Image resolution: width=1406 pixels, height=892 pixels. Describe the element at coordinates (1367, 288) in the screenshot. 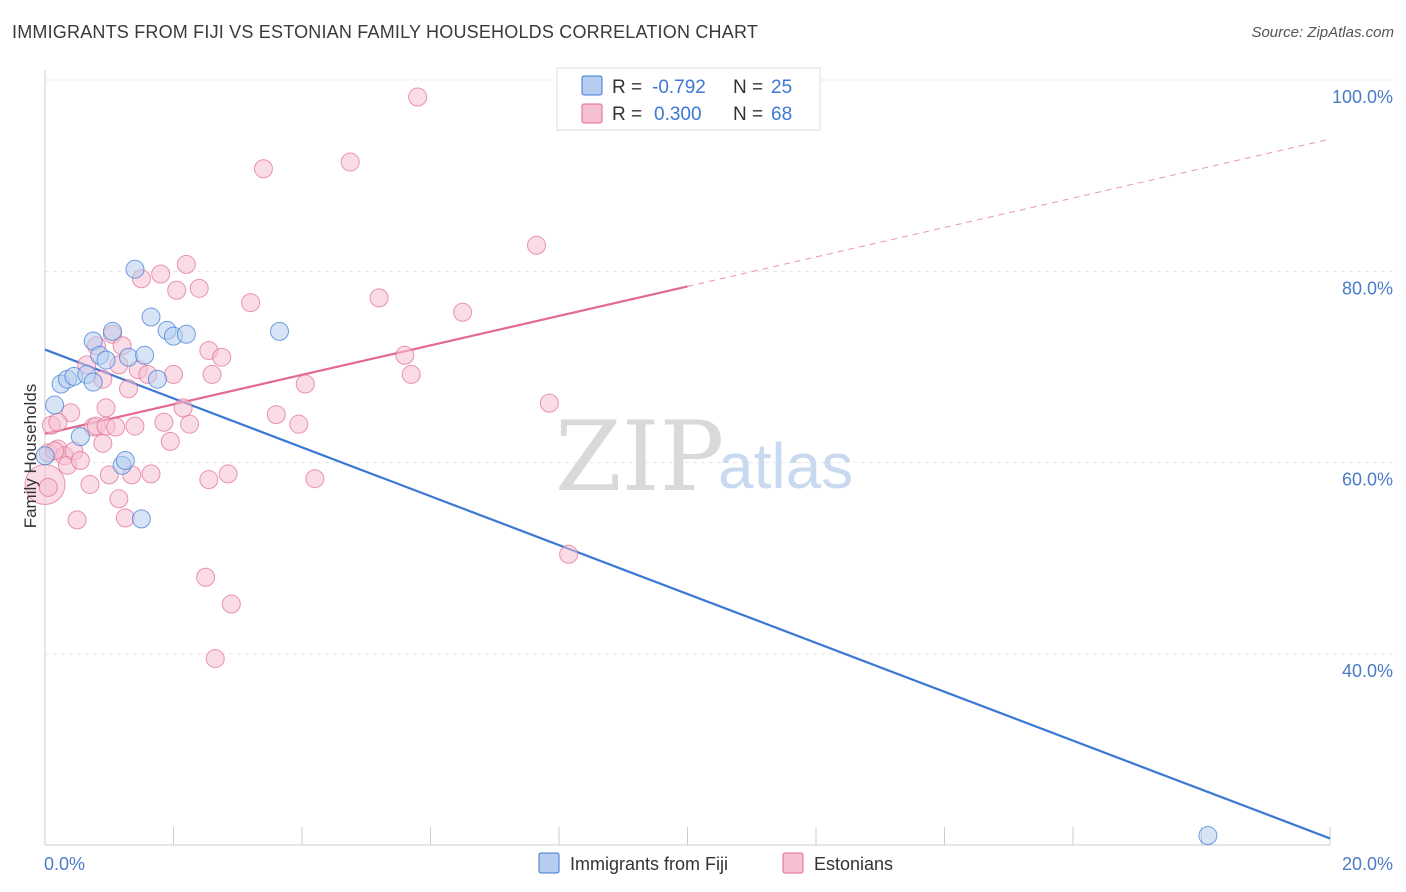

I see `y-tick-label: 80.0%` at that location.